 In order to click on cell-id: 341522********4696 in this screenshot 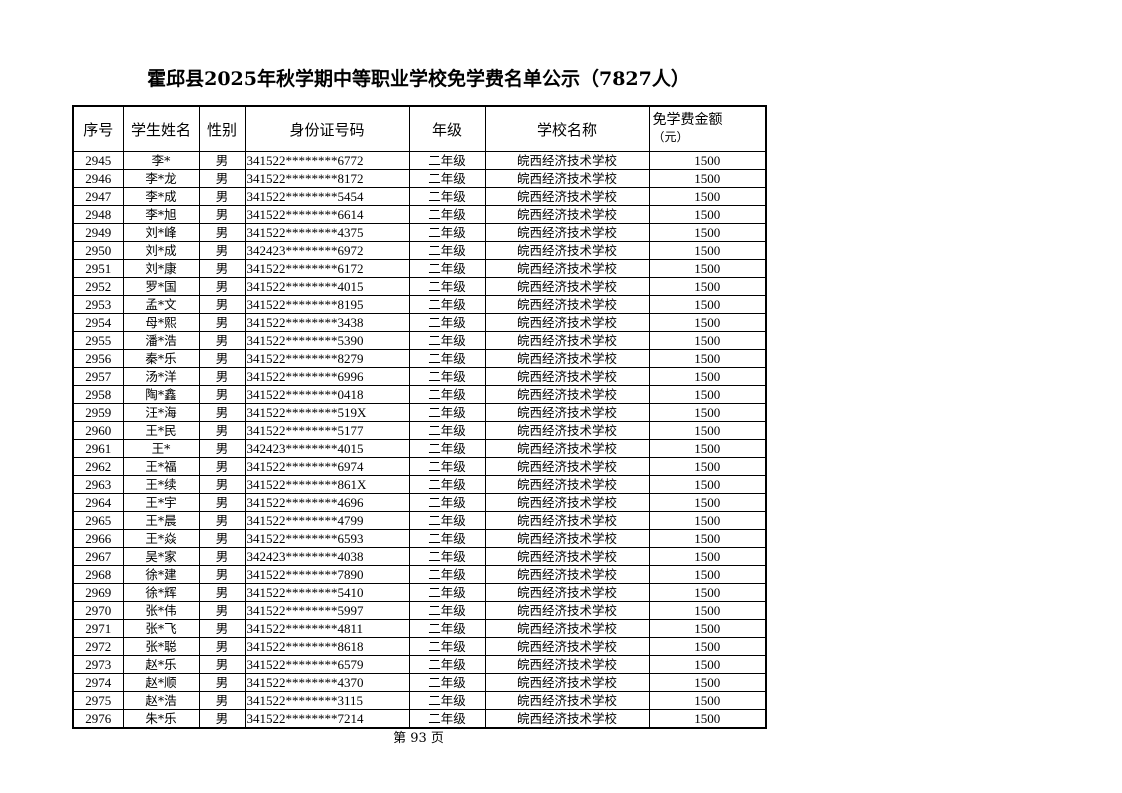, I will do `click(327, 502)`.